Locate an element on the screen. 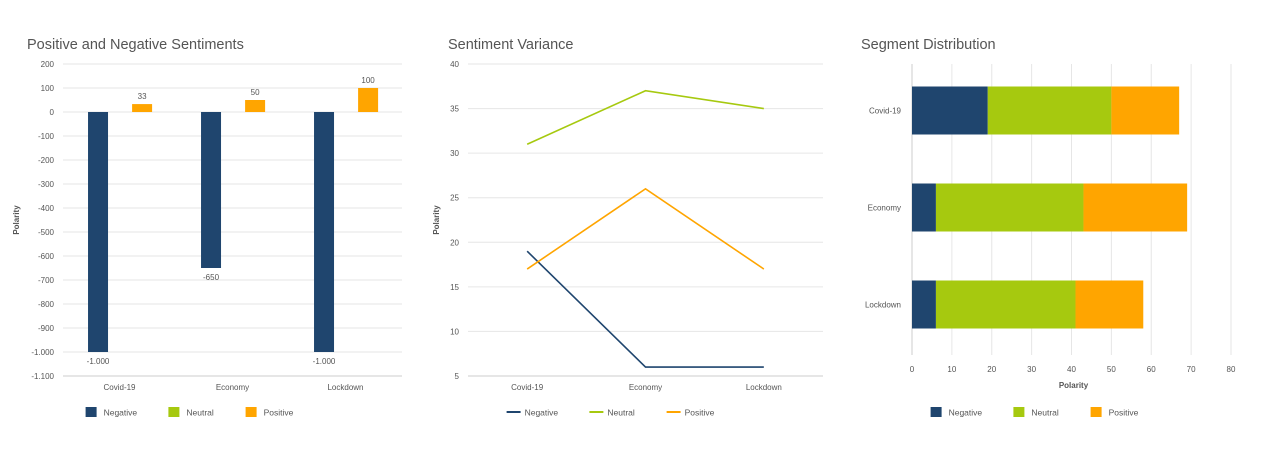 The width and height of the screenshot is (1285, 454). chart-title: Segment Distribution is located at coordinates (928, 45).